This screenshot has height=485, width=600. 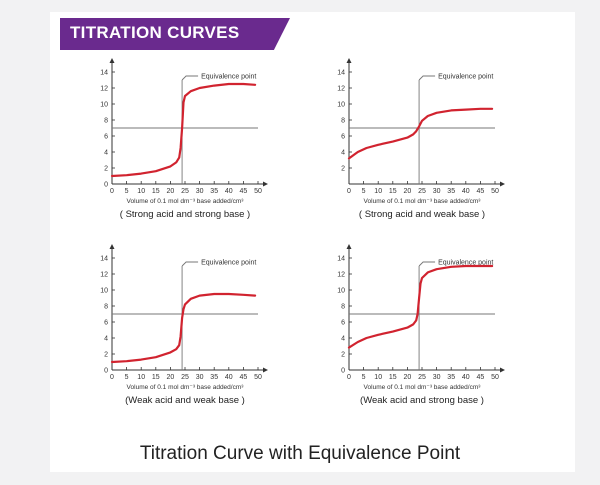 I want to click on chart-caption: (Weak acid and strong base ), so click(x=422, y=400).